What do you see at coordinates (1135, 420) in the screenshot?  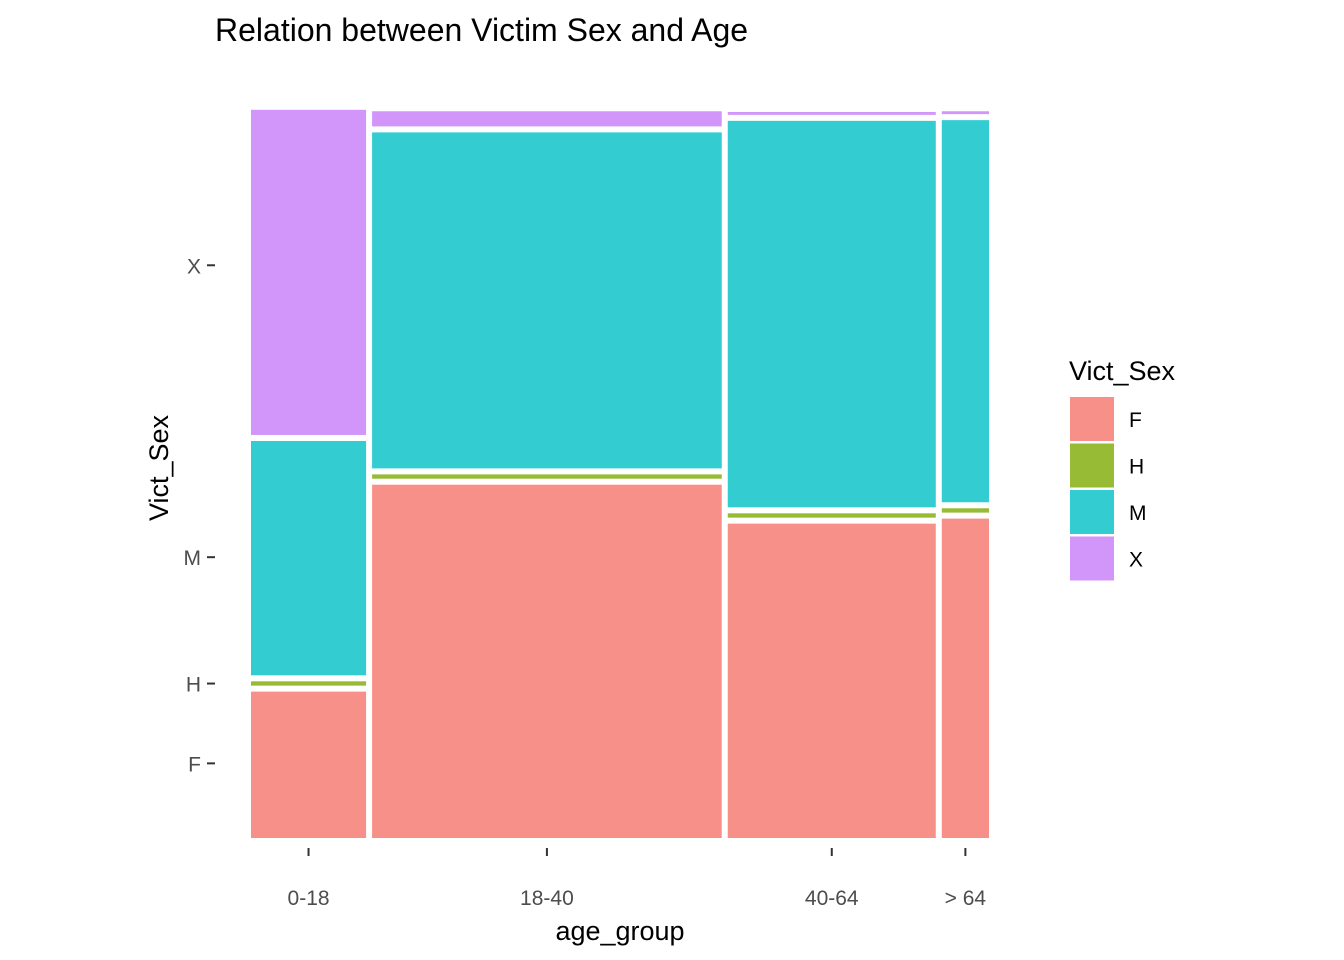 I see `legend-label-f: F` at bounding box center [1135, 420].